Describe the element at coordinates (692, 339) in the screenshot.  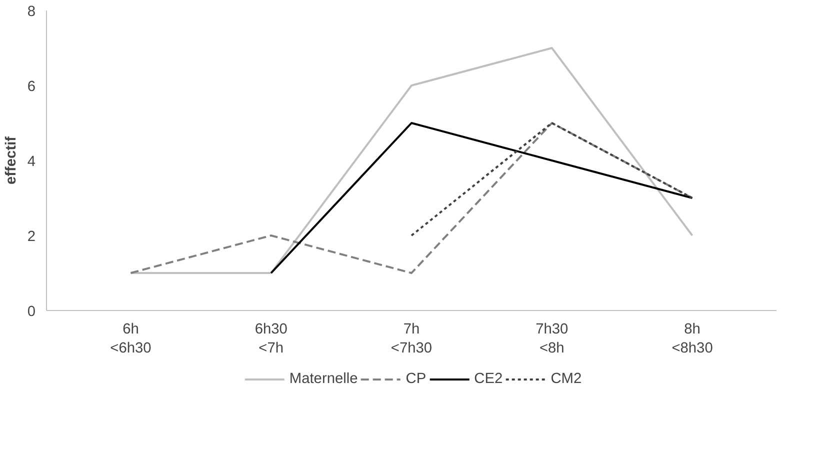
I see `x-tick-label: 8h <8h30` at that location.